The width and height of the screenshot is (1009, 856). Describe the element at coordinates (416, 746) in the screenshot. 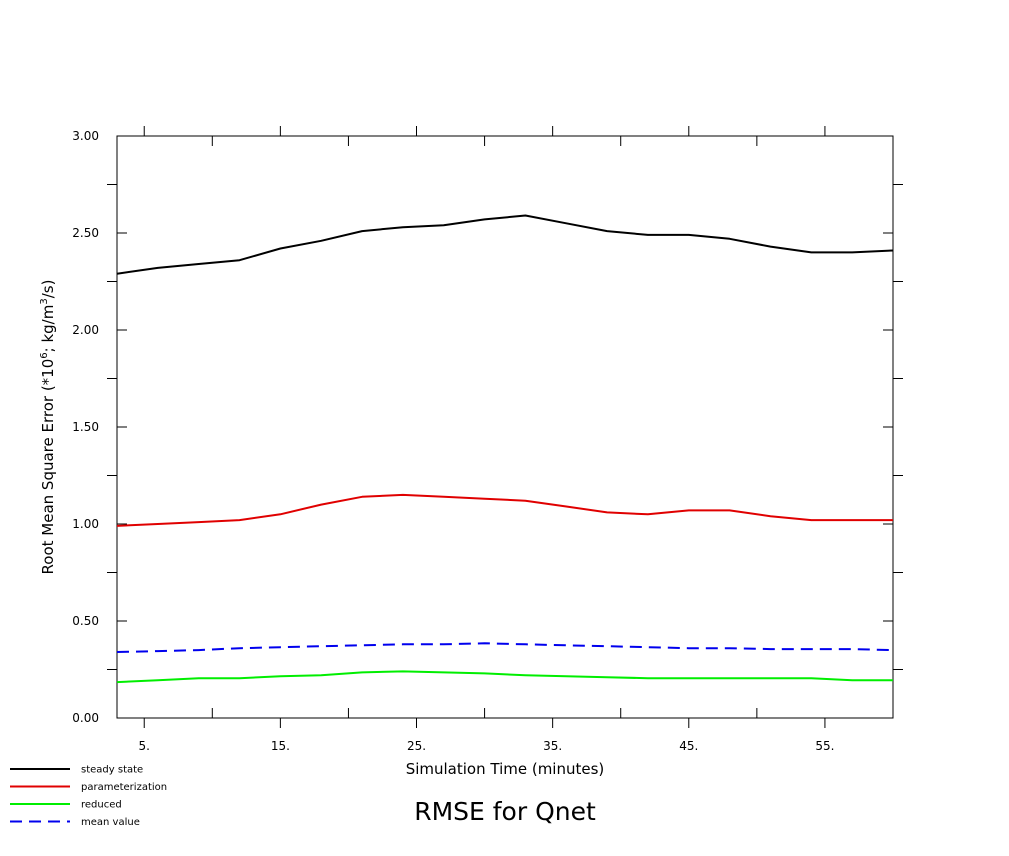

I see `x-tick-label: 25.` at that location.